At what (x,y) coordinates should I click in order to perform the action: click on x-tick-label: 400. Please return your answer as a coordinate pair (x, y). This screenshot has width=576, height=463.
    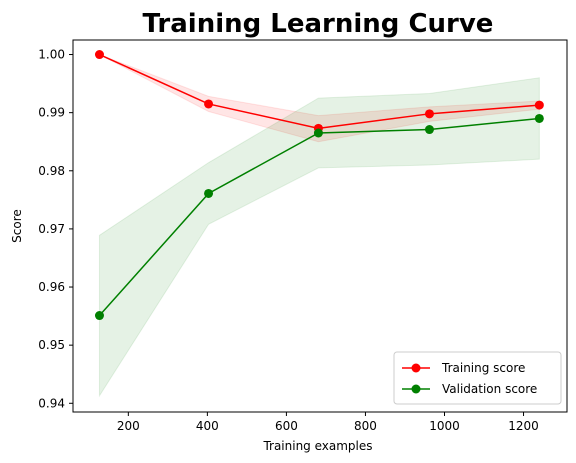
    Looking at the image, I should click on (207, 426).